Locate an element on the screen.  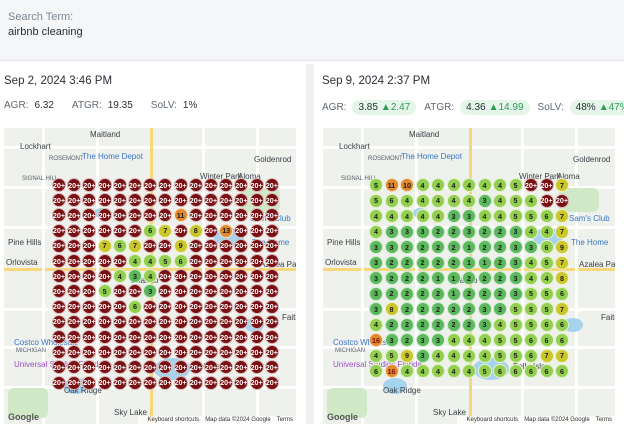
rank-pin: 1 is located at coordinates (484, 262).